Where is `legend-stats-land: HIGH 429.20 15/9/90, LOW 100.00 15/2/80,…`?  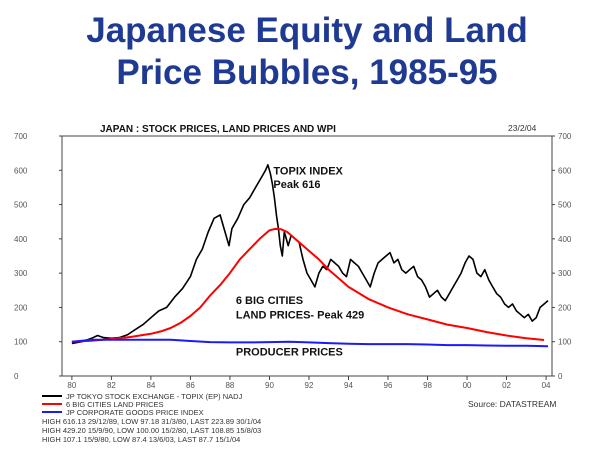 legend-stats-land: HIGH 429.20 15/9/90, LOW 100.00 15/2/80,… is located at coordinates (151, 430).